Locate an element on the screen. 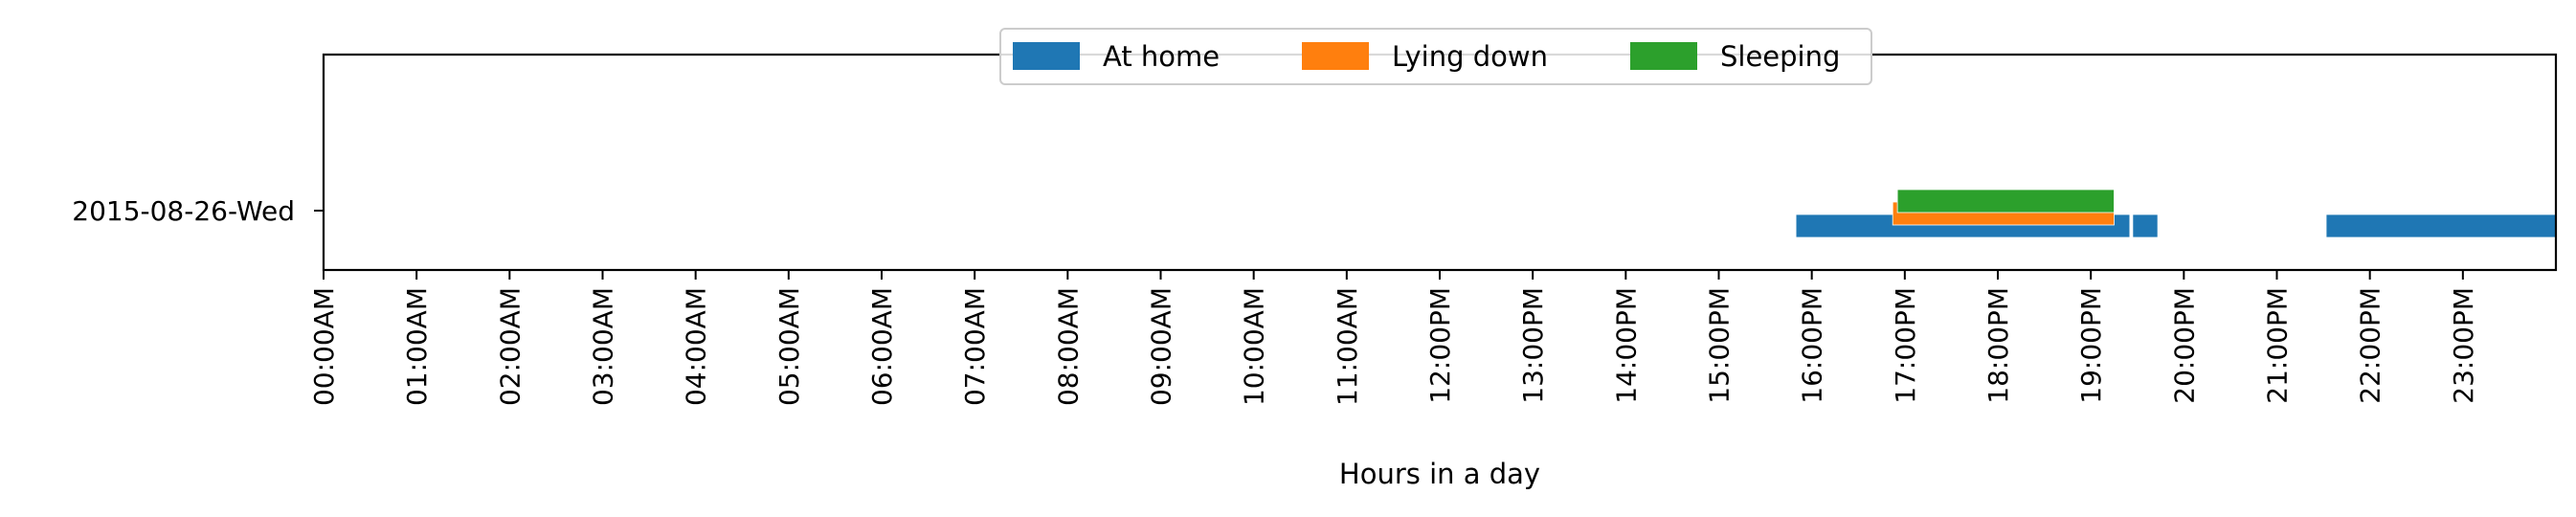  x-tick-label: 07:00AM is located at coordinates (975, 346).